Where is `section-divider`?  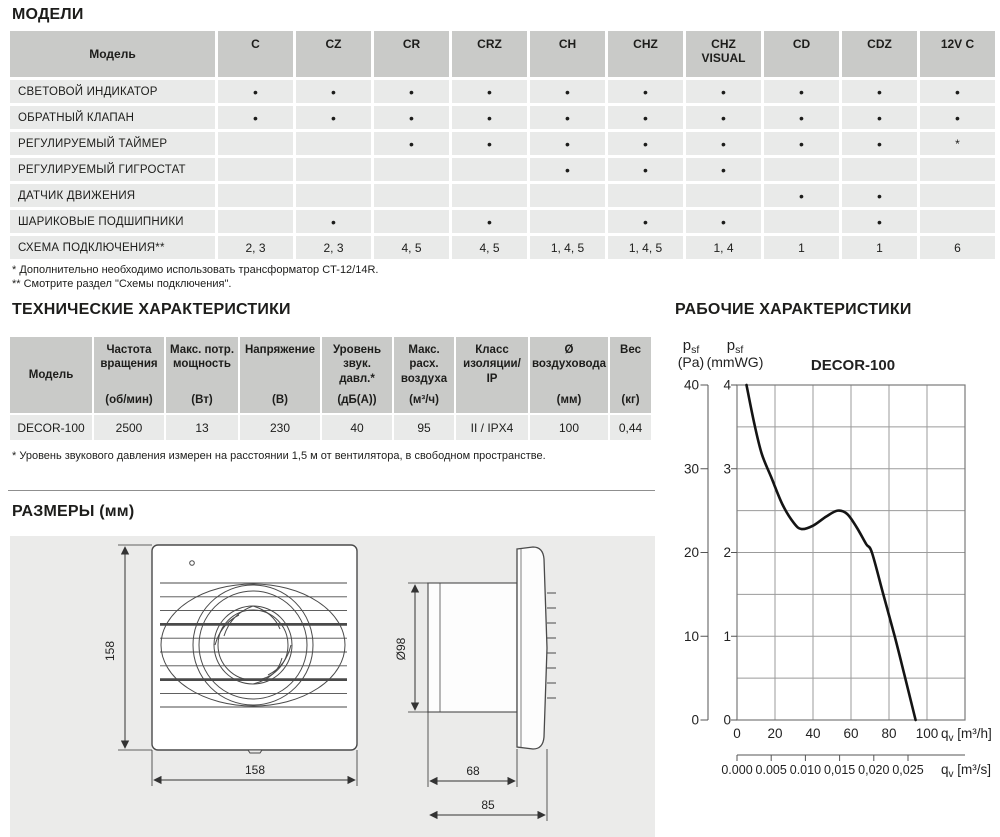 section-divider is located at coordinates (331, 490).